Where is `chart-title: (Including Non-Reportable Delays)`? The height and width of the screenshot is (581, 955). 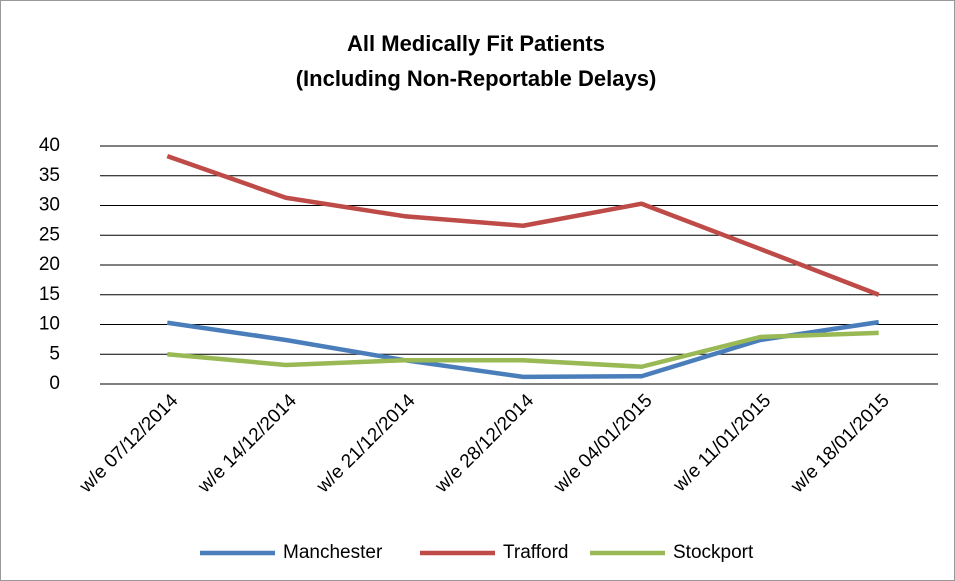
chart-title: (Including Non-Reportable Delays) is located at coordinates (476, 78).